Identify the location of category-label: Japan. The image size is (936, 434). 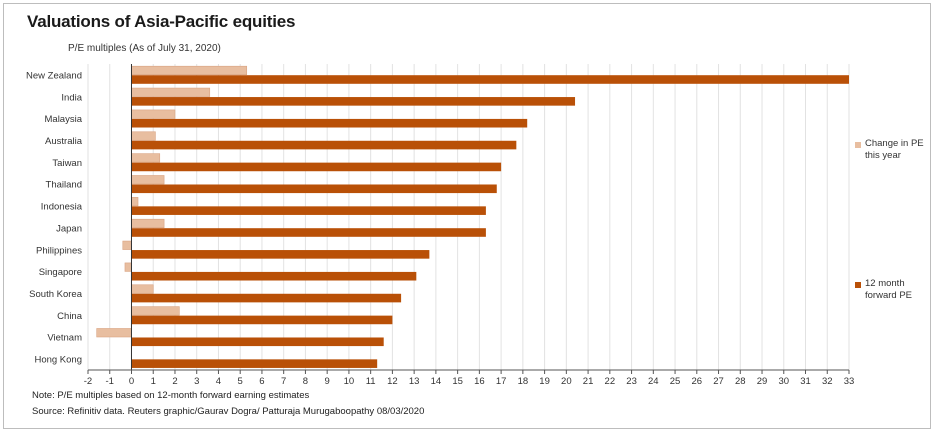
(69, 228).